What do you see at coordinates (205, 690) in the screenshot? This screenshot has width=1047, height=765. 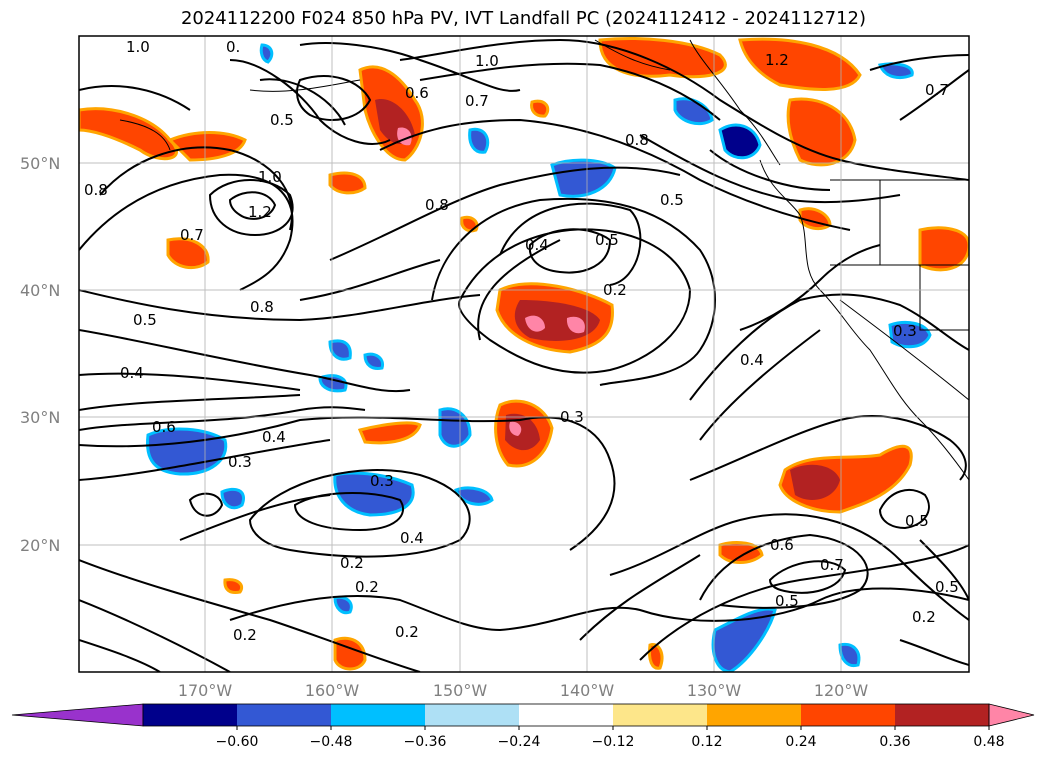 I see `lon-label-170w: 170°W` at bounding box center [205, 690].